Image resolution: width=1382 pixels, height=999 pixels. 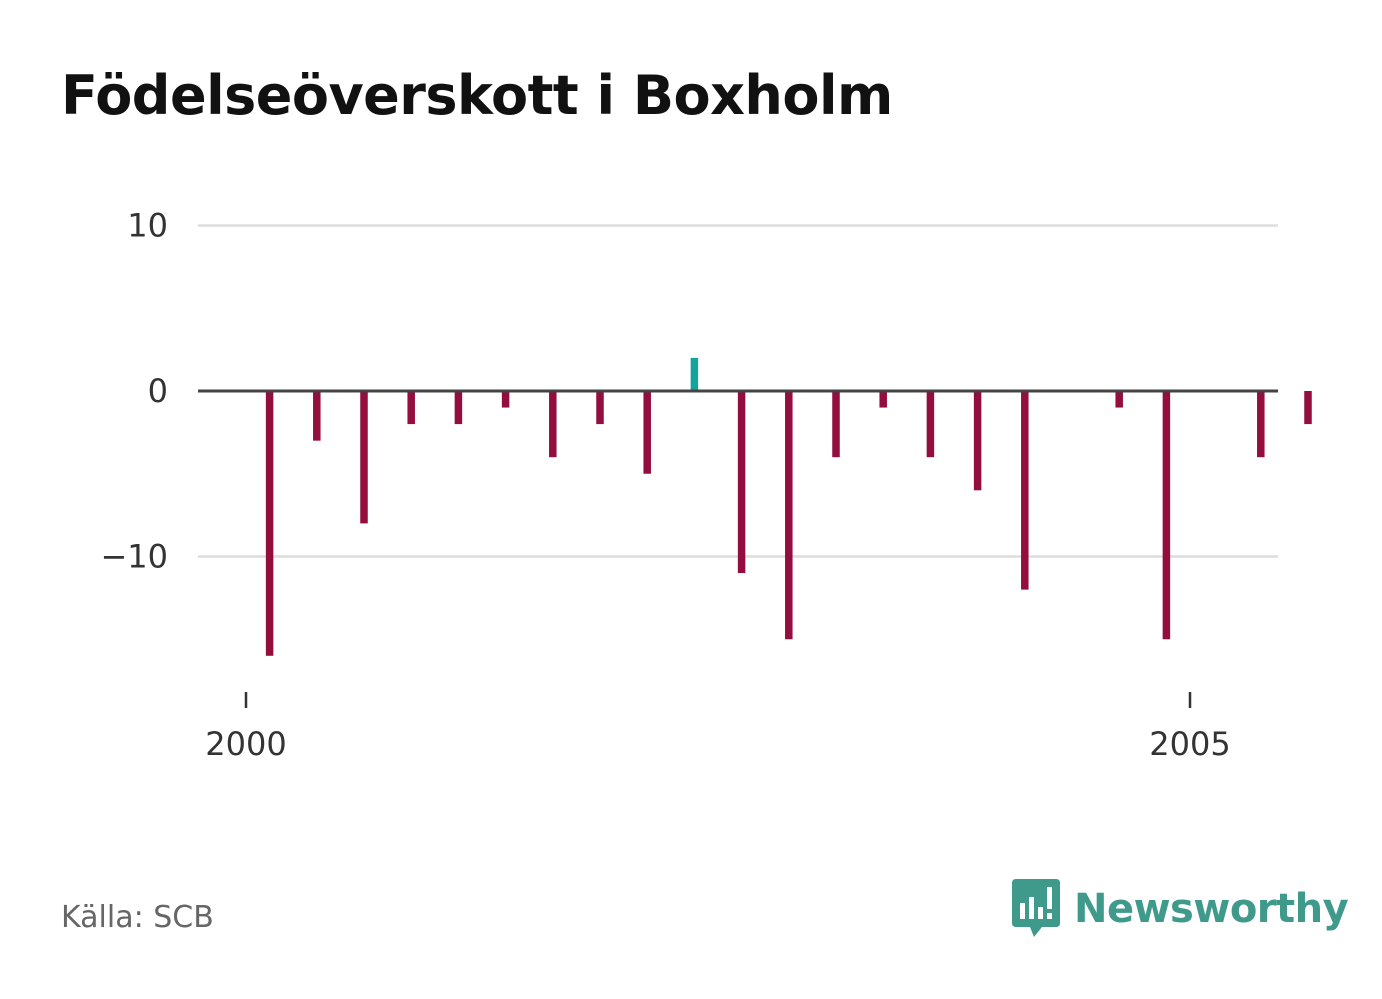 I want to click on newsworthy-logo: Newsworthy, so click(x=1179, y=909).